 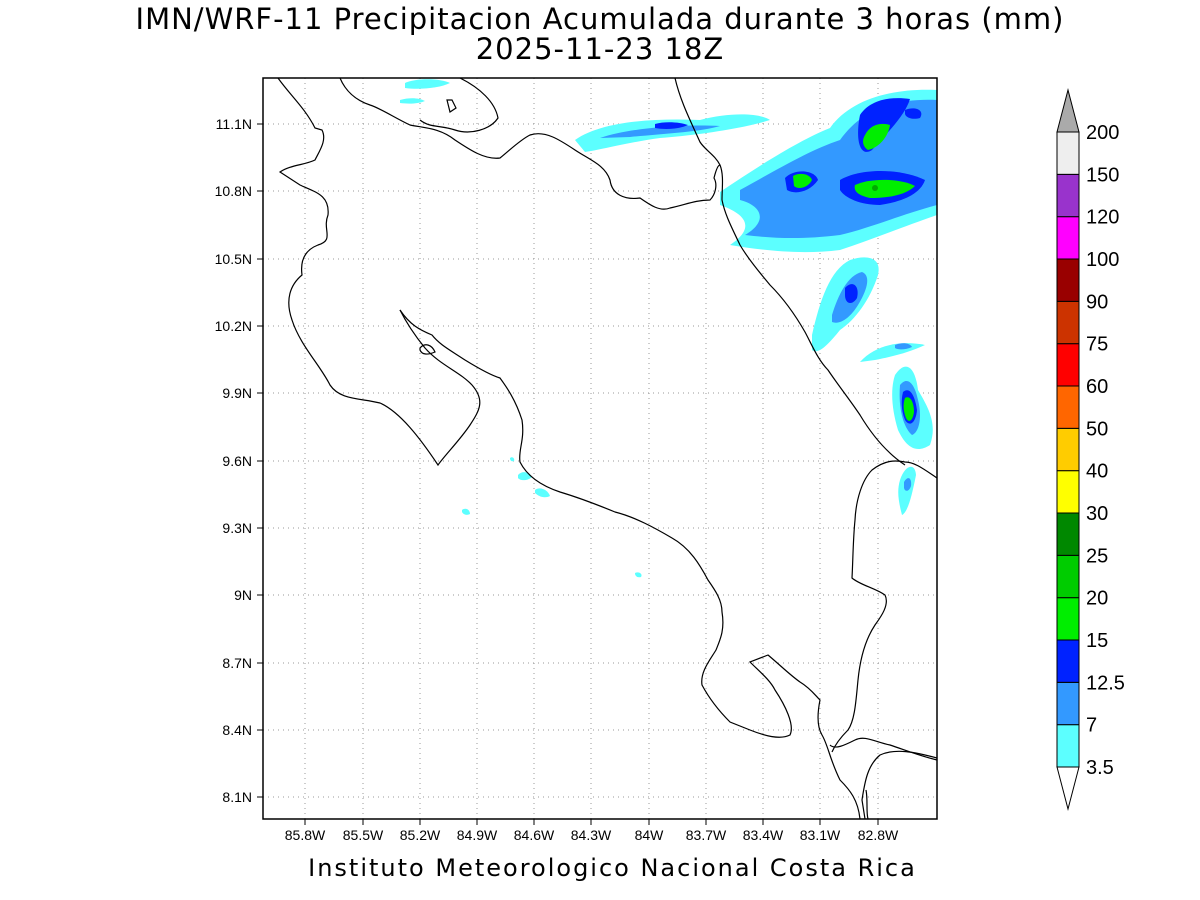 I want to click on lat-tick-label: 8.7N, so click(x=237, y=663).